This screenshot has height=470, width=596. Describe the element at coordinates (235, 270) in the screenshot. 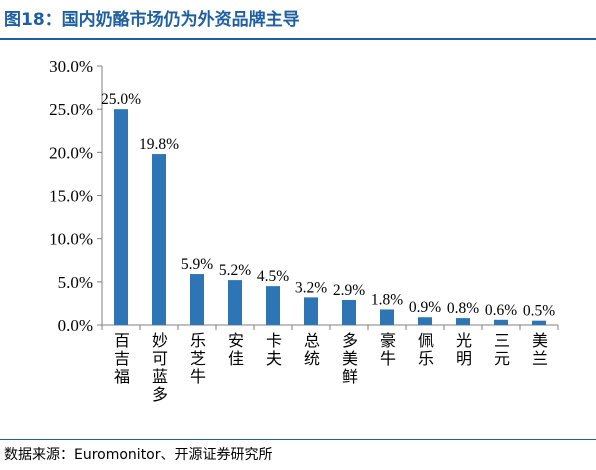

I see `data-label-4: 5.2%` at that location.